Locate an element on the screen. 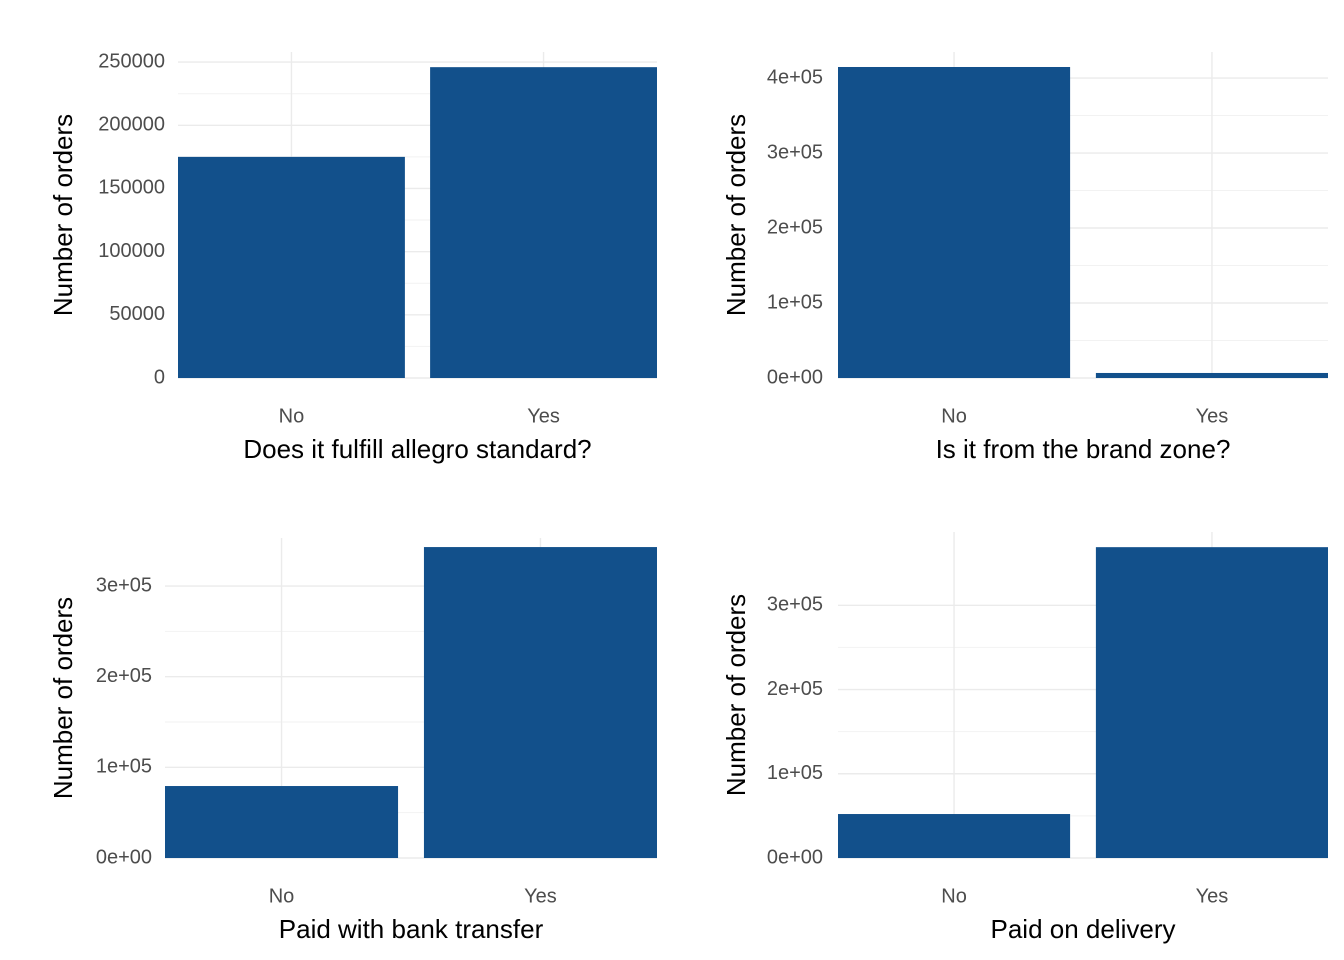  x-axis-title: Paid on delivery is located at coordinates (1083, 929).